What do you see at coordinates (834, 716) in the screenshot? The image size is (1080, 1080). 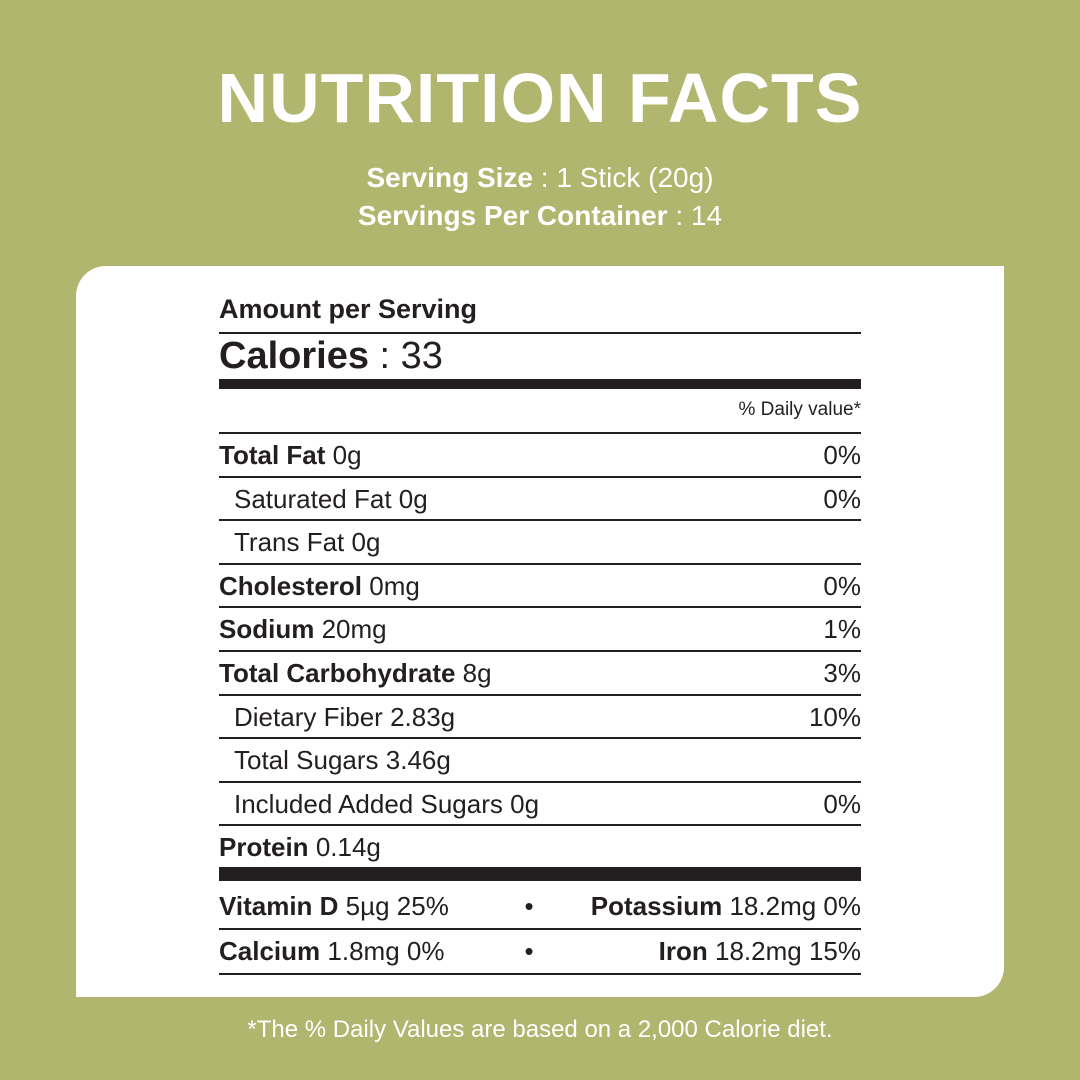 I see `daily-value: 10%` at bounding box center [834, 716].